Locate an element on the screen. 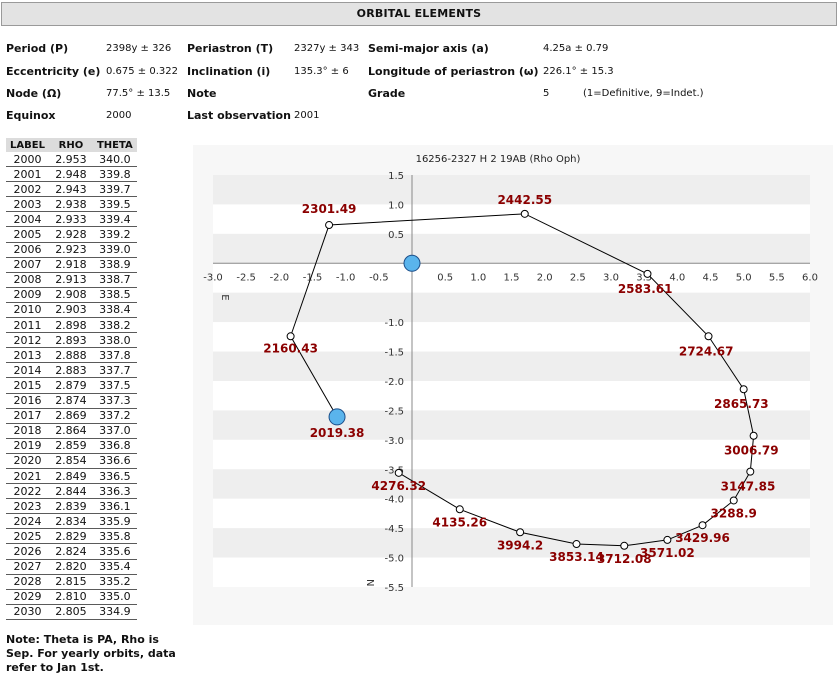 The width and height of the screenshot is (839, 678). rho-cell: 2.879 is located at coordinates (70, 385).